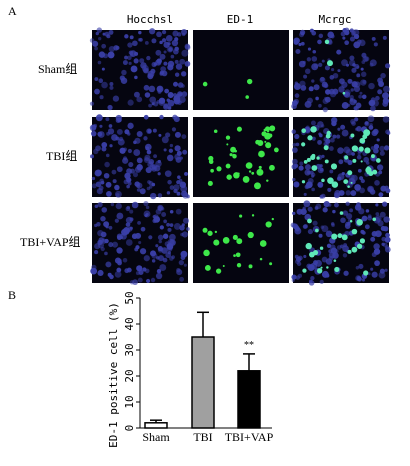 This screenshot has height=466, width=410. What do you see at coordinates (57, 69) in the screenshot?
I see `row-label: Sham组` at bounding box center [57, 69].